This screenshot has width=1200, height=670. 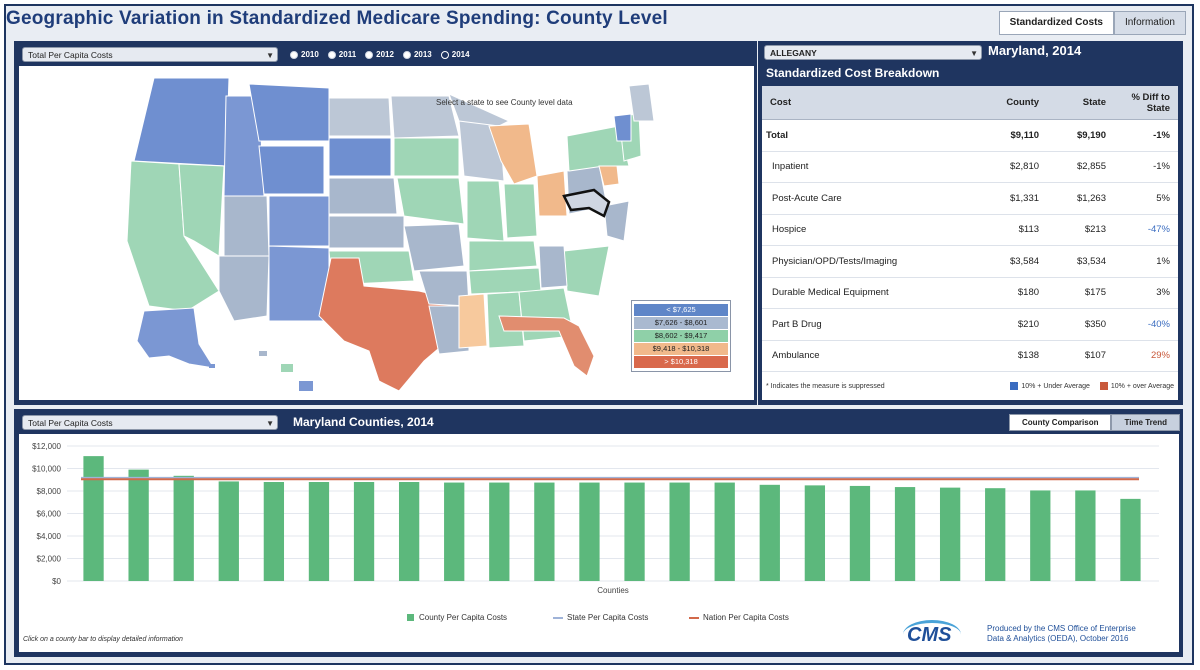 I want to click on state-shape-michigan, so click(x=513, y=154).